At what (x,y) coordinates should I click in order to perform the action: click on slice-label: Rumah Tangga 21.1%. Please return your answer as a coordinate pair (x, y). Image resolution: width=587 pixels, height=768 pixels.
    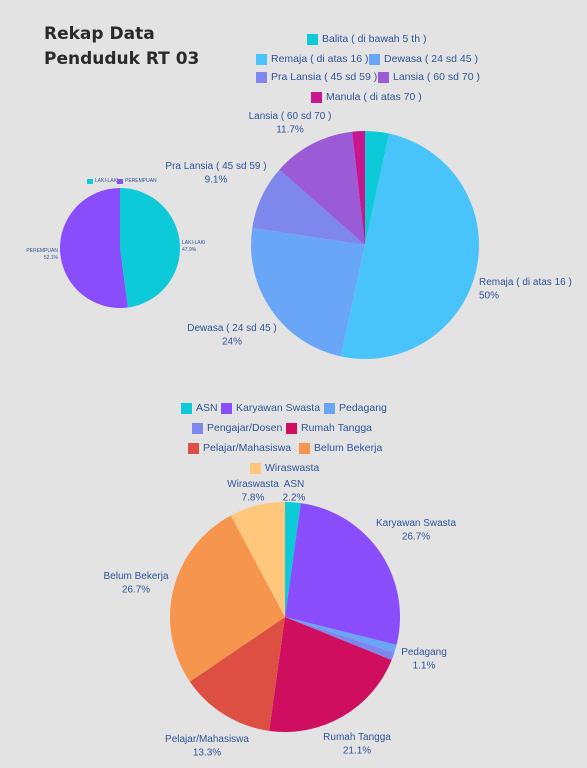
    Looking at the image, I should click on (357, 744).